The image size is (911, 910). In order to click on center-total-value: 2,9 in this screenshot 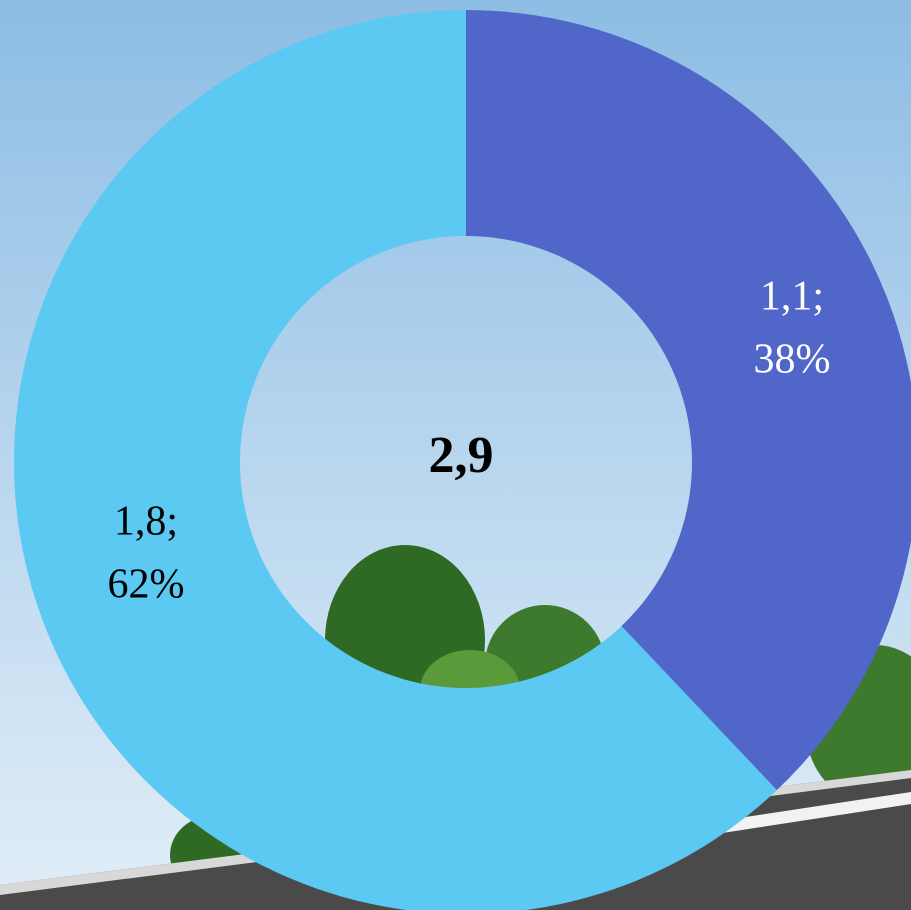, I will do `click(461, 455)`.